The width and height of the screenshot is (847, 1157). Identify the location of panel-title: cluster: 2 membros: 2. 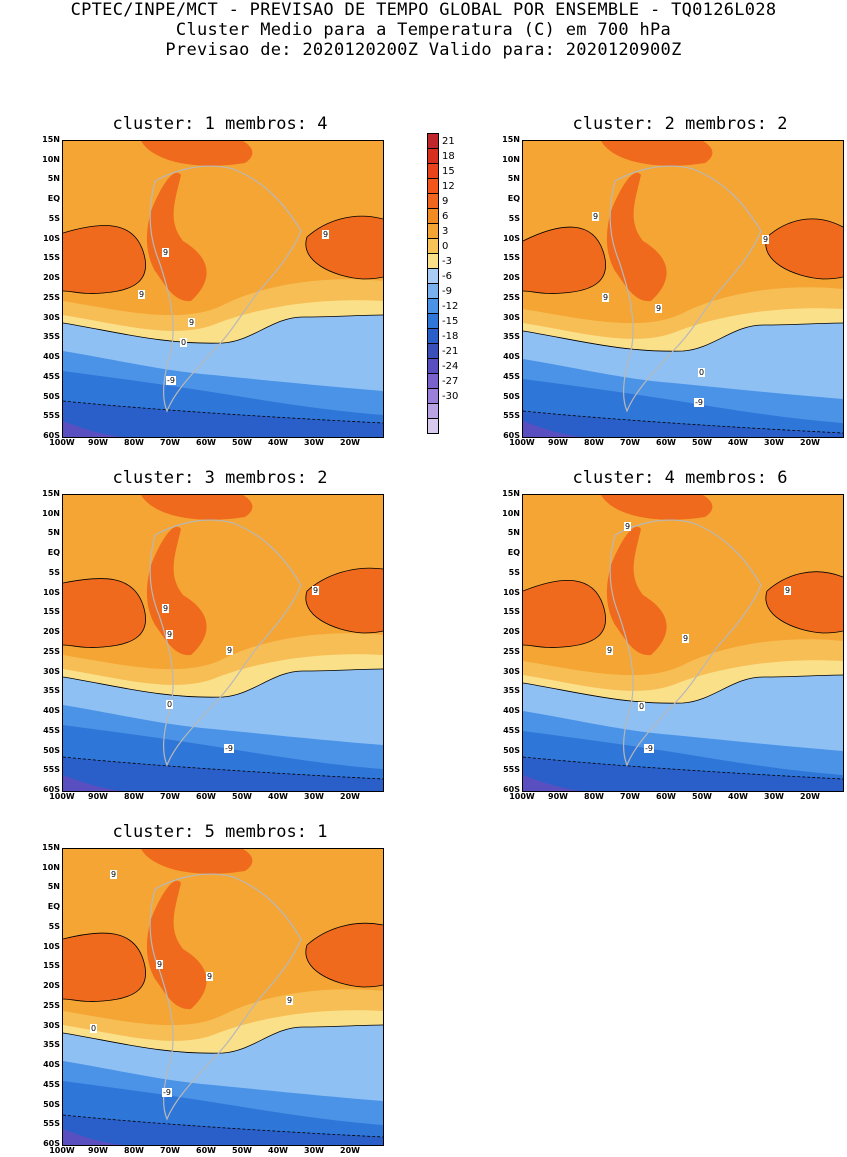
(680, 124).